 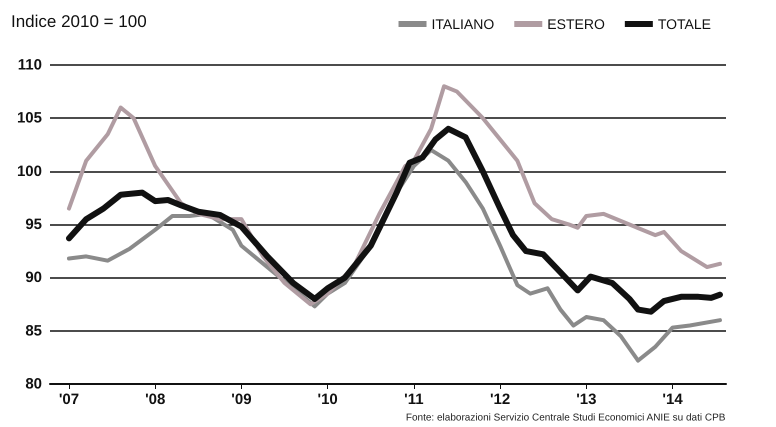 What do you see at coordinates (576, 24) in the screenshot?
I see `legend-label: ESTERO` at bounding box center [576, 24].